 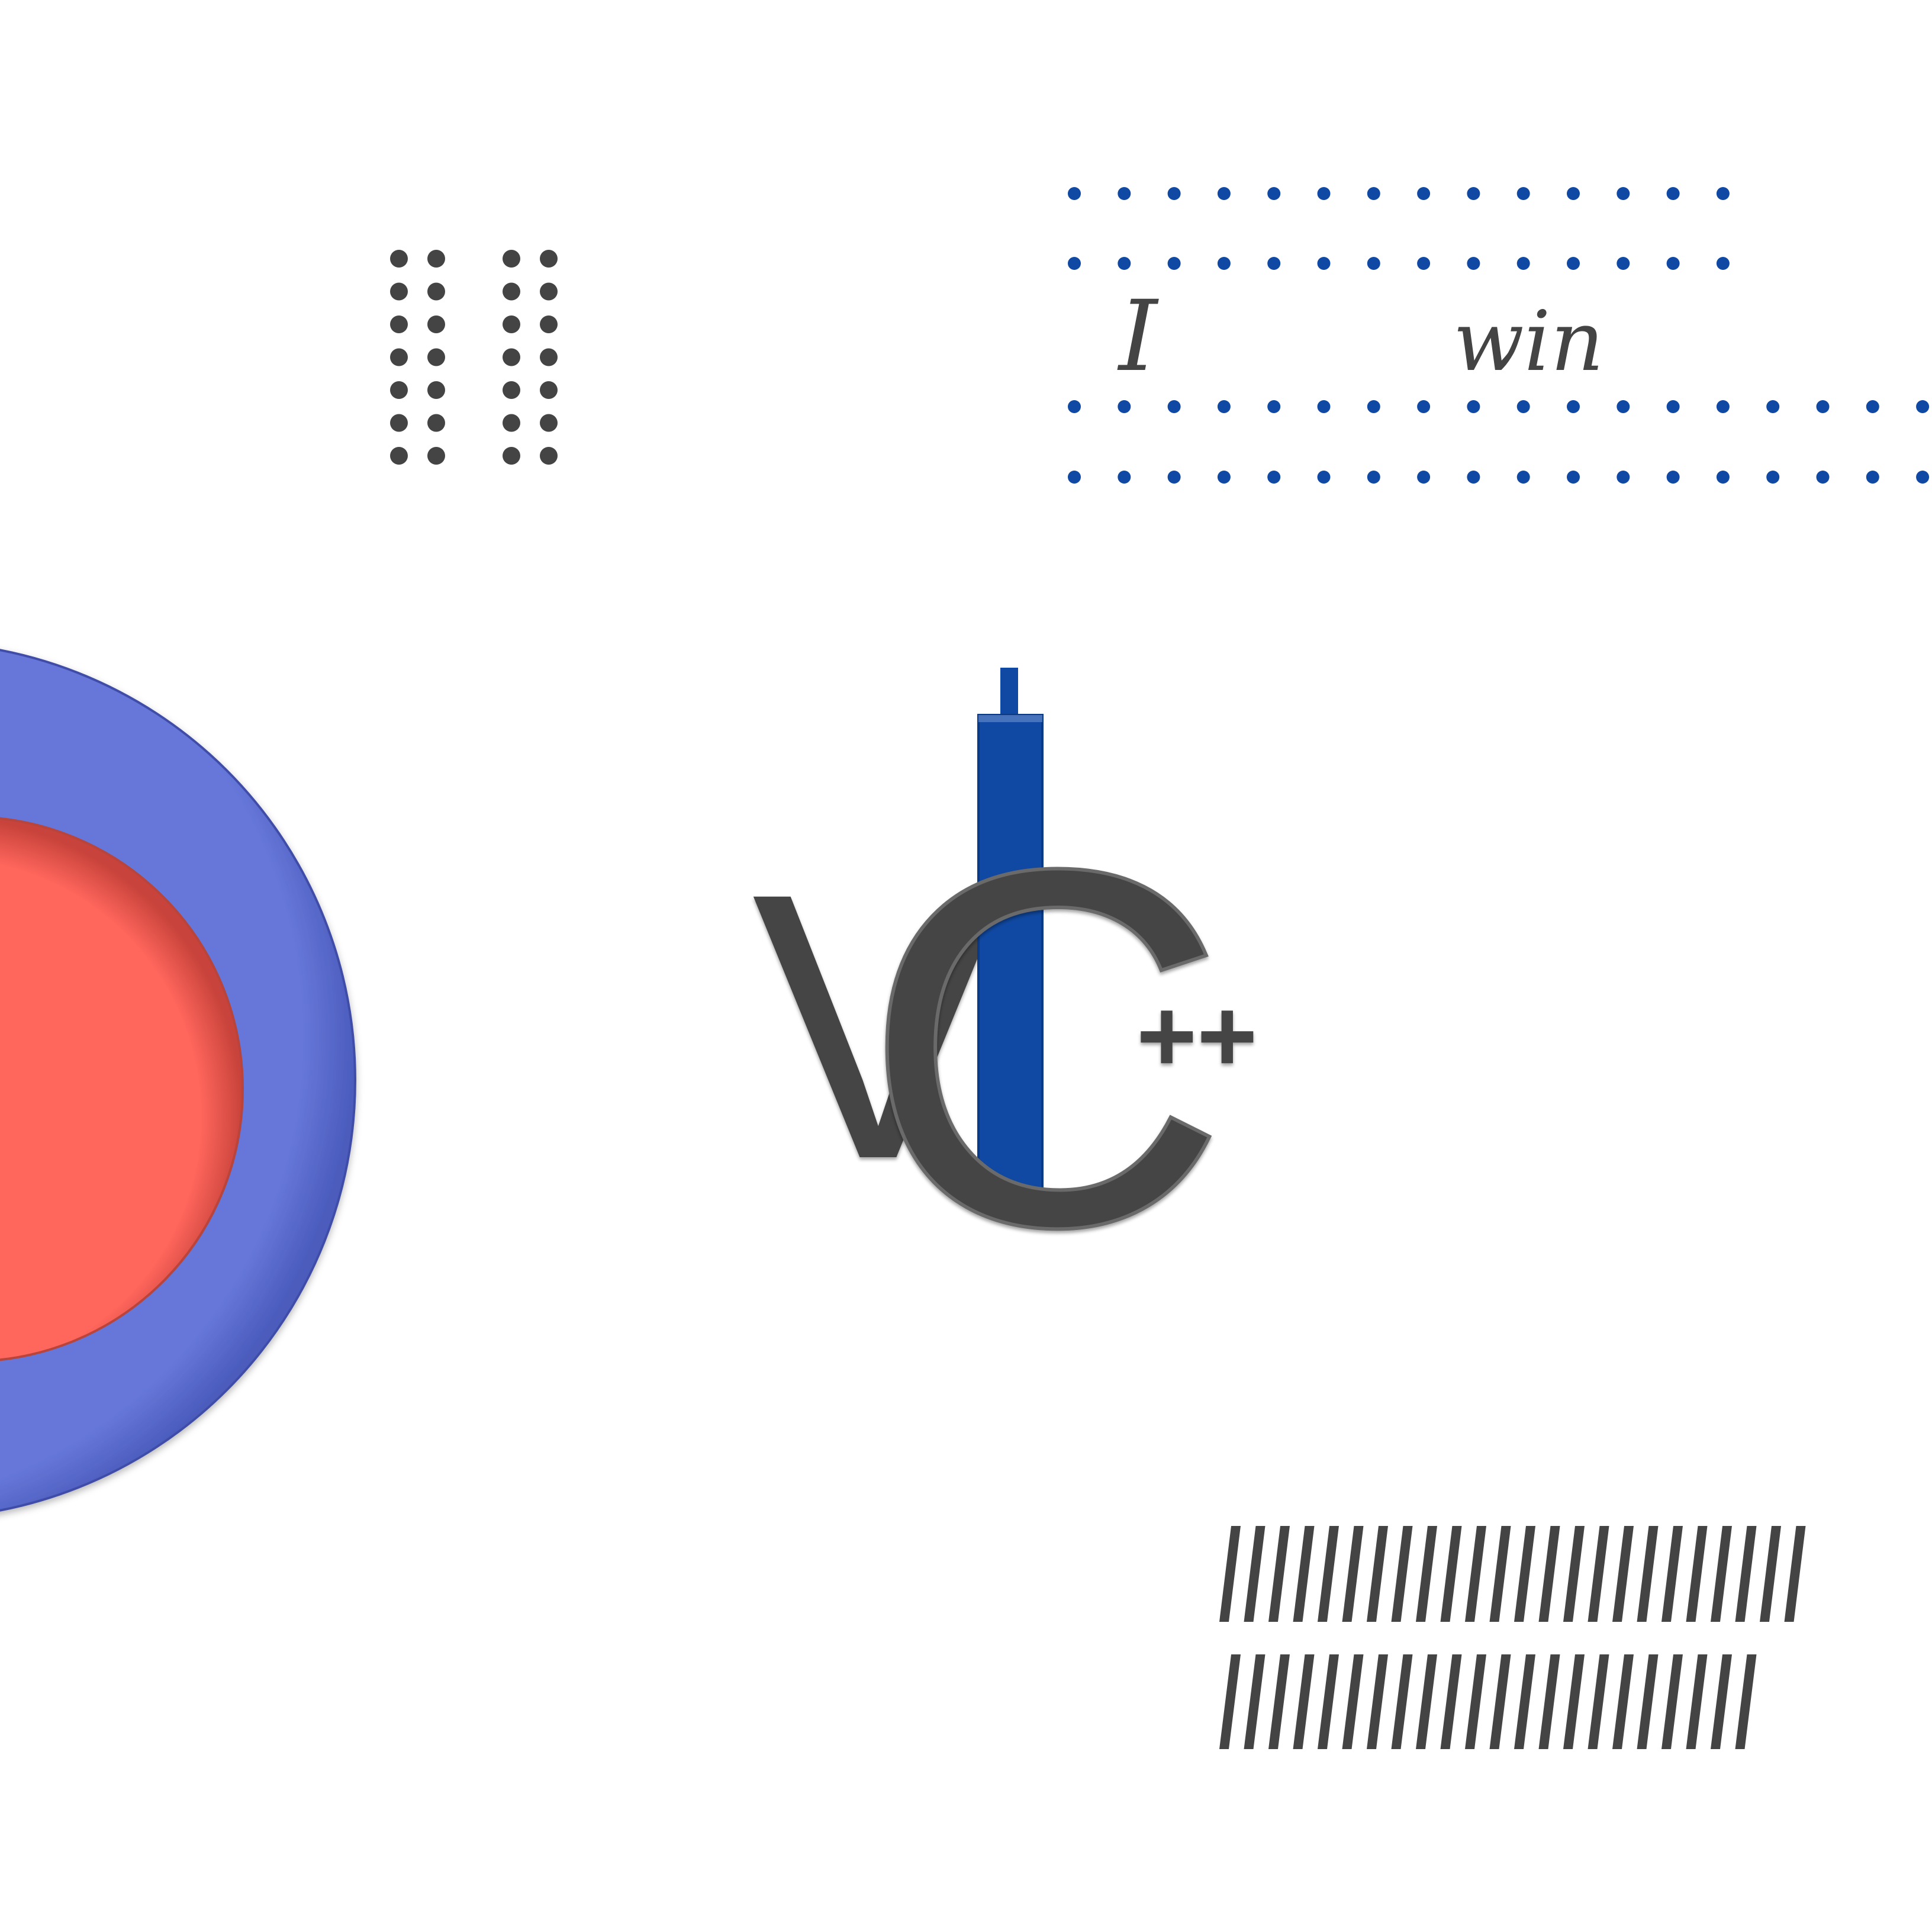 What do you see at coordinates (122, 1089) in the screenshot?
I see `inner-circle` at bounding box center [122, 1089].